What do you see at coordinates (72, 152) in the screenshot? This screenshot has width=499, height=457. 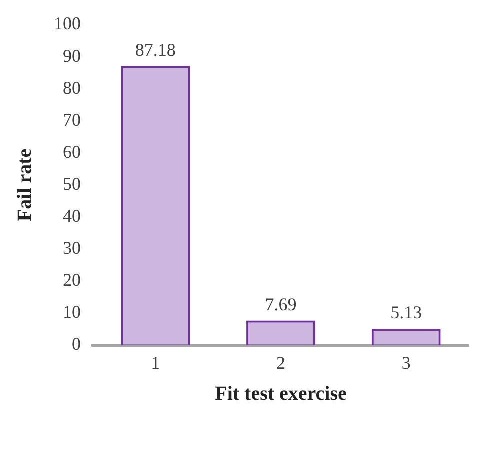 I see `y-tick-label: 60` at bounding box center [72, 152].